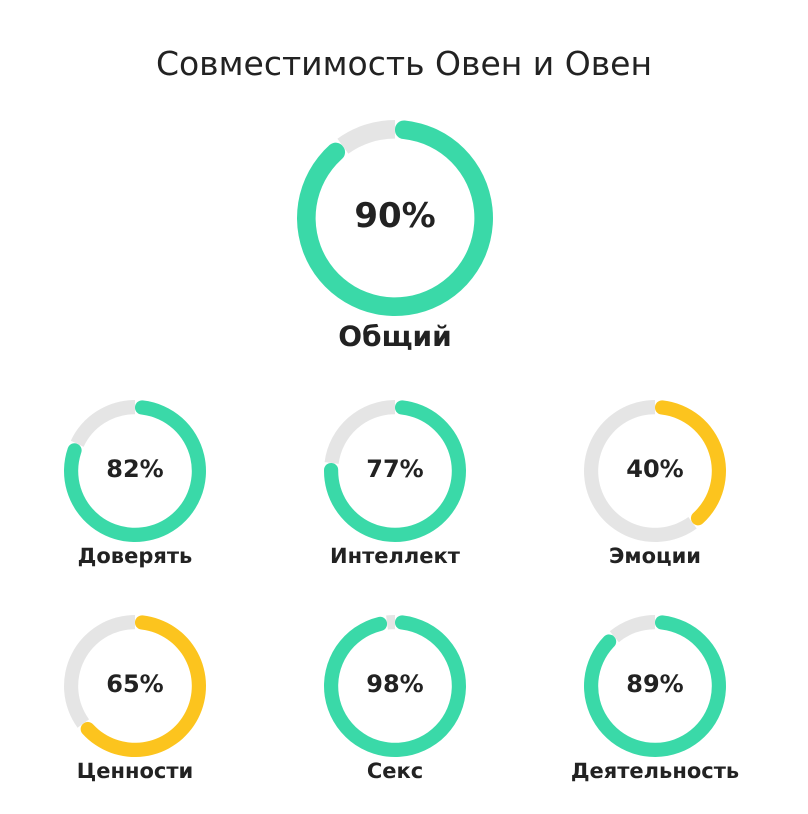 The image size is (808, 814). I want to click on data-label: 89%, so click(655, 684).